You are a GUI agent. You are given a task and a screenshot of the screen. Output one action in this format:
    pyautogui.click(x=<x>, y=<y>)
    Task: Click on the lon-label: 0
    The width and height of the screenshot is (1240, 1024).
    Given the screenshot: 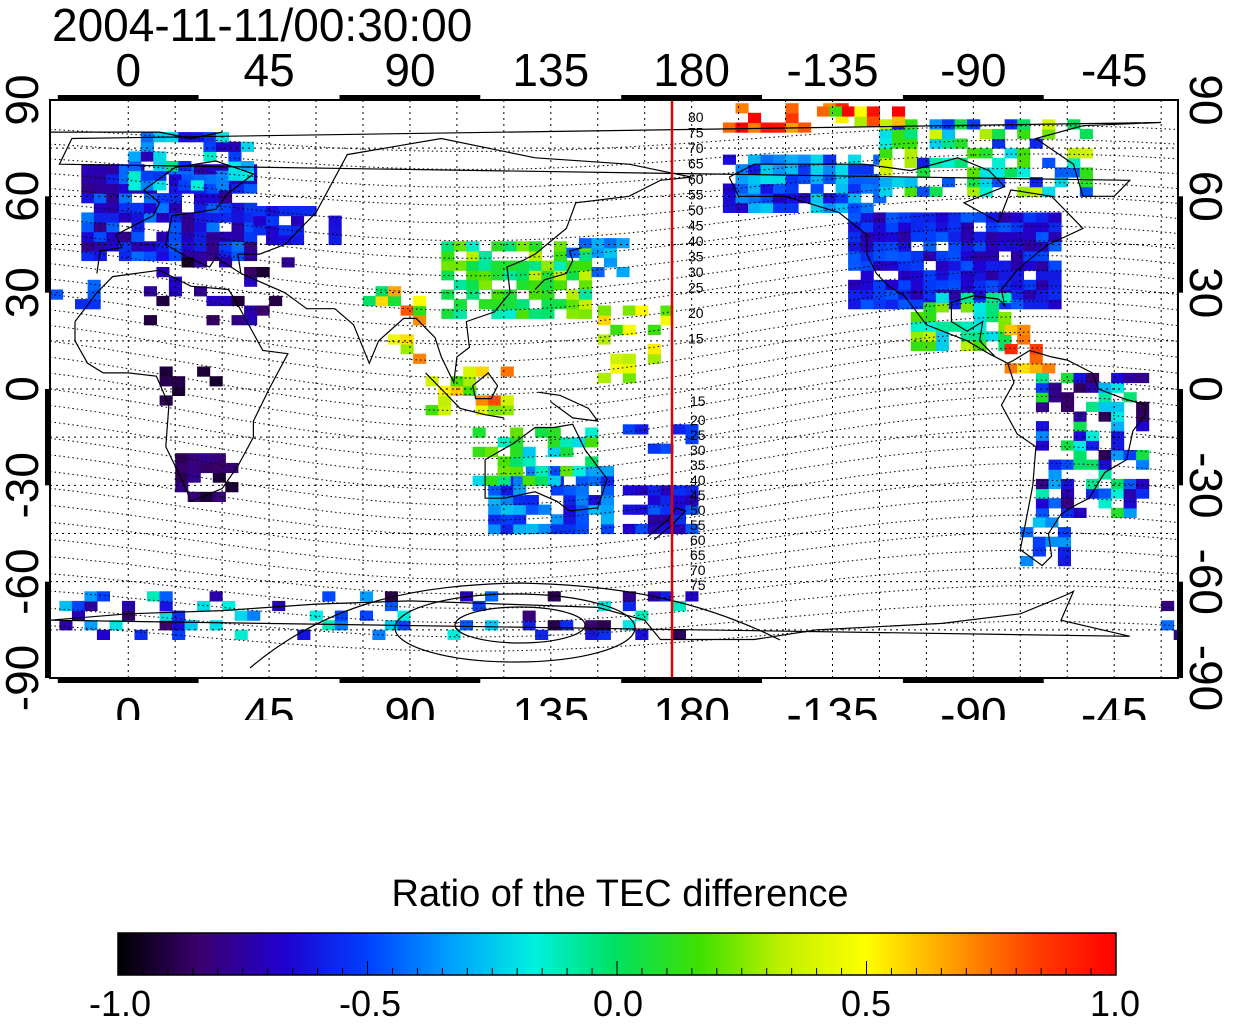 What is the action you would take?
    pyautogui.click(x=128, y=704)
    